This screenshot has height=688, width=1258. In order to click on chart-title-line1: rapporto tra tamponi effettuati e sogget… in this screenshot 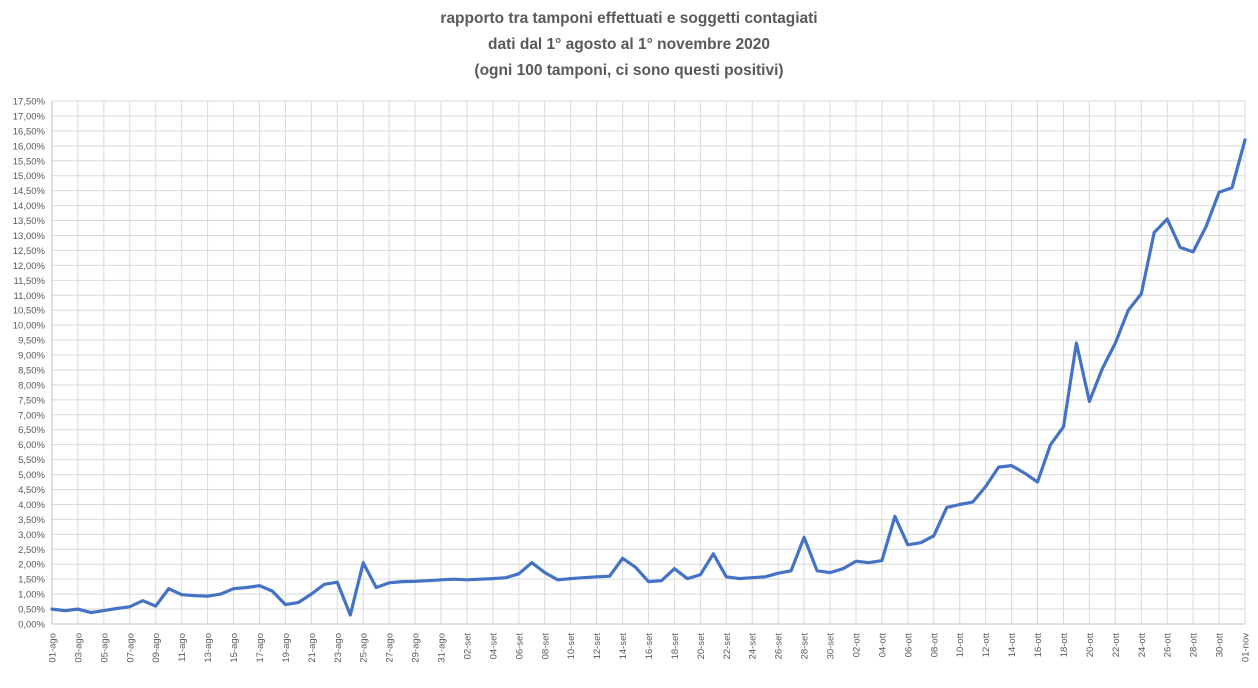, I will do `click(629, 18)`.